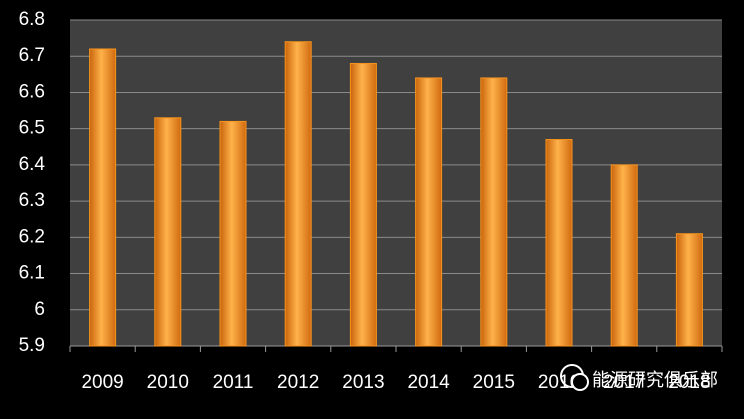 Image resolution: width=744 pixels, height=419 pixels. Describe the element at coordinates (559, 382) in the screenshot. I see `x-tick-label: 2016` at that location.